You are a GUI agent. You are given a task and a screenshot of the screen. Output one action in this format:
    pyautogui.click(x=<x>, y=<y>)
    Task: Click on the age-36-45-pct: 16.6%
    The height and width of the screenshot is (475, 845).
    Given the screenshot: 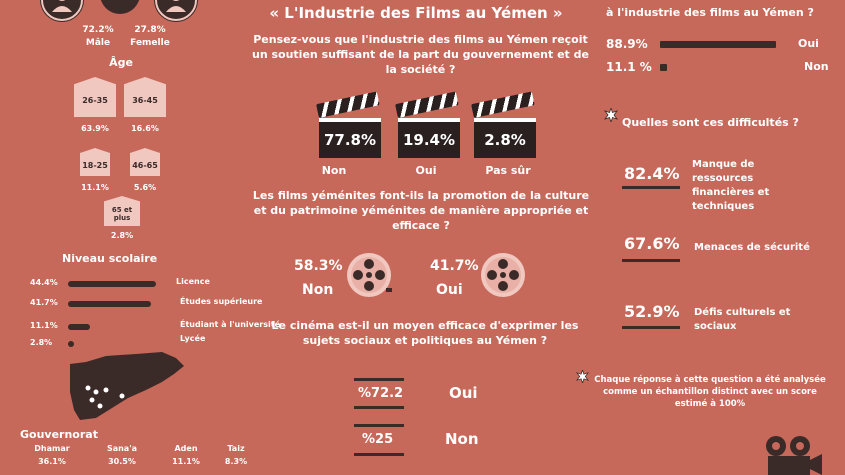 What is the action you would take?
    pyautogui.click(x=145, y=128)
    